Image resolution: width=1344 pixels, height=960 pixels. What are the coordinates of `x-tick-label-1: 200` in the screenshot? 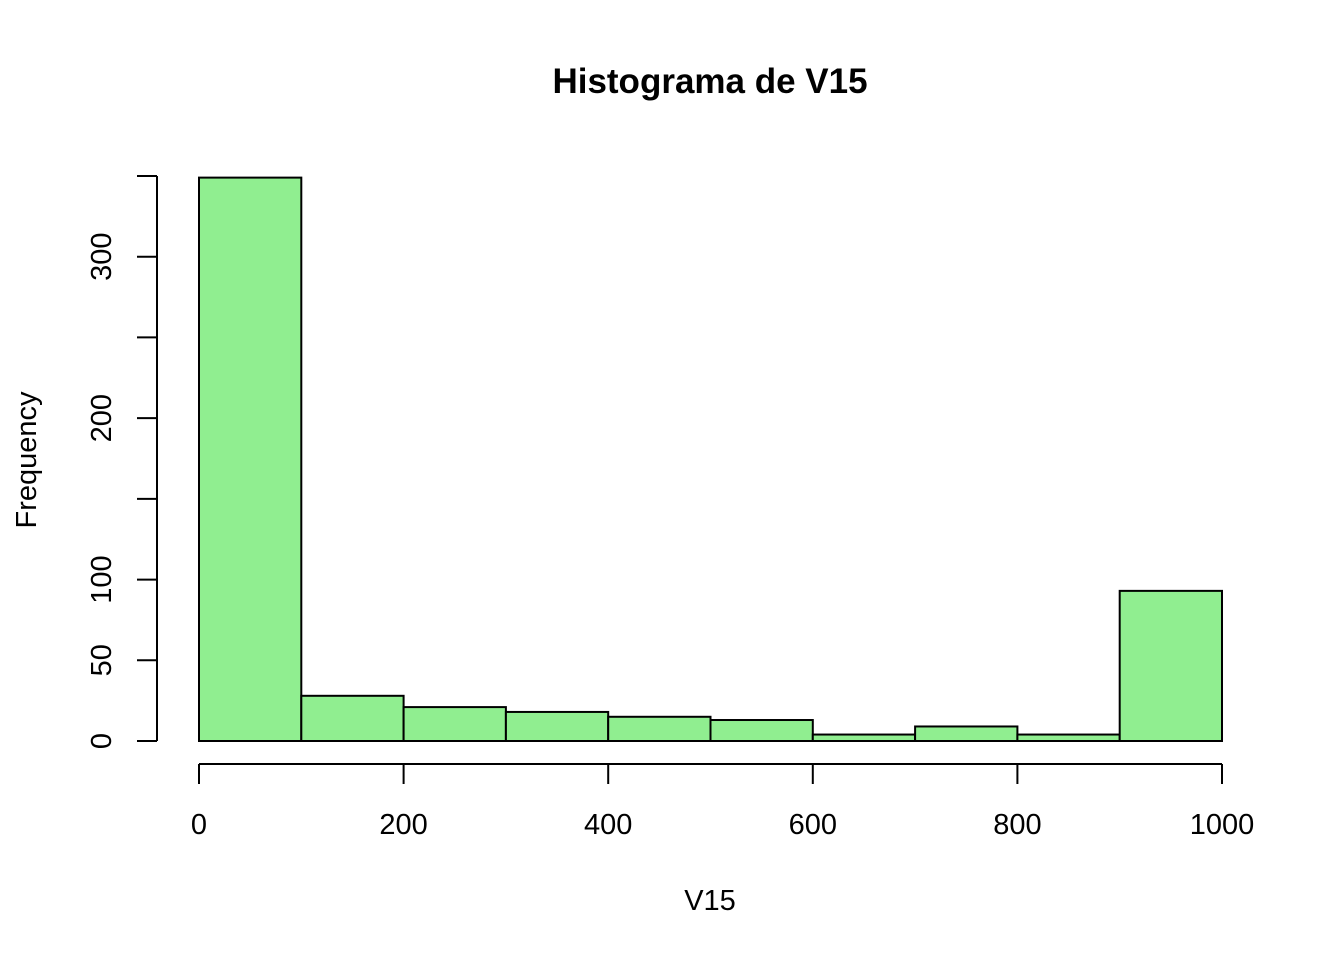 It's located at (403, 825).